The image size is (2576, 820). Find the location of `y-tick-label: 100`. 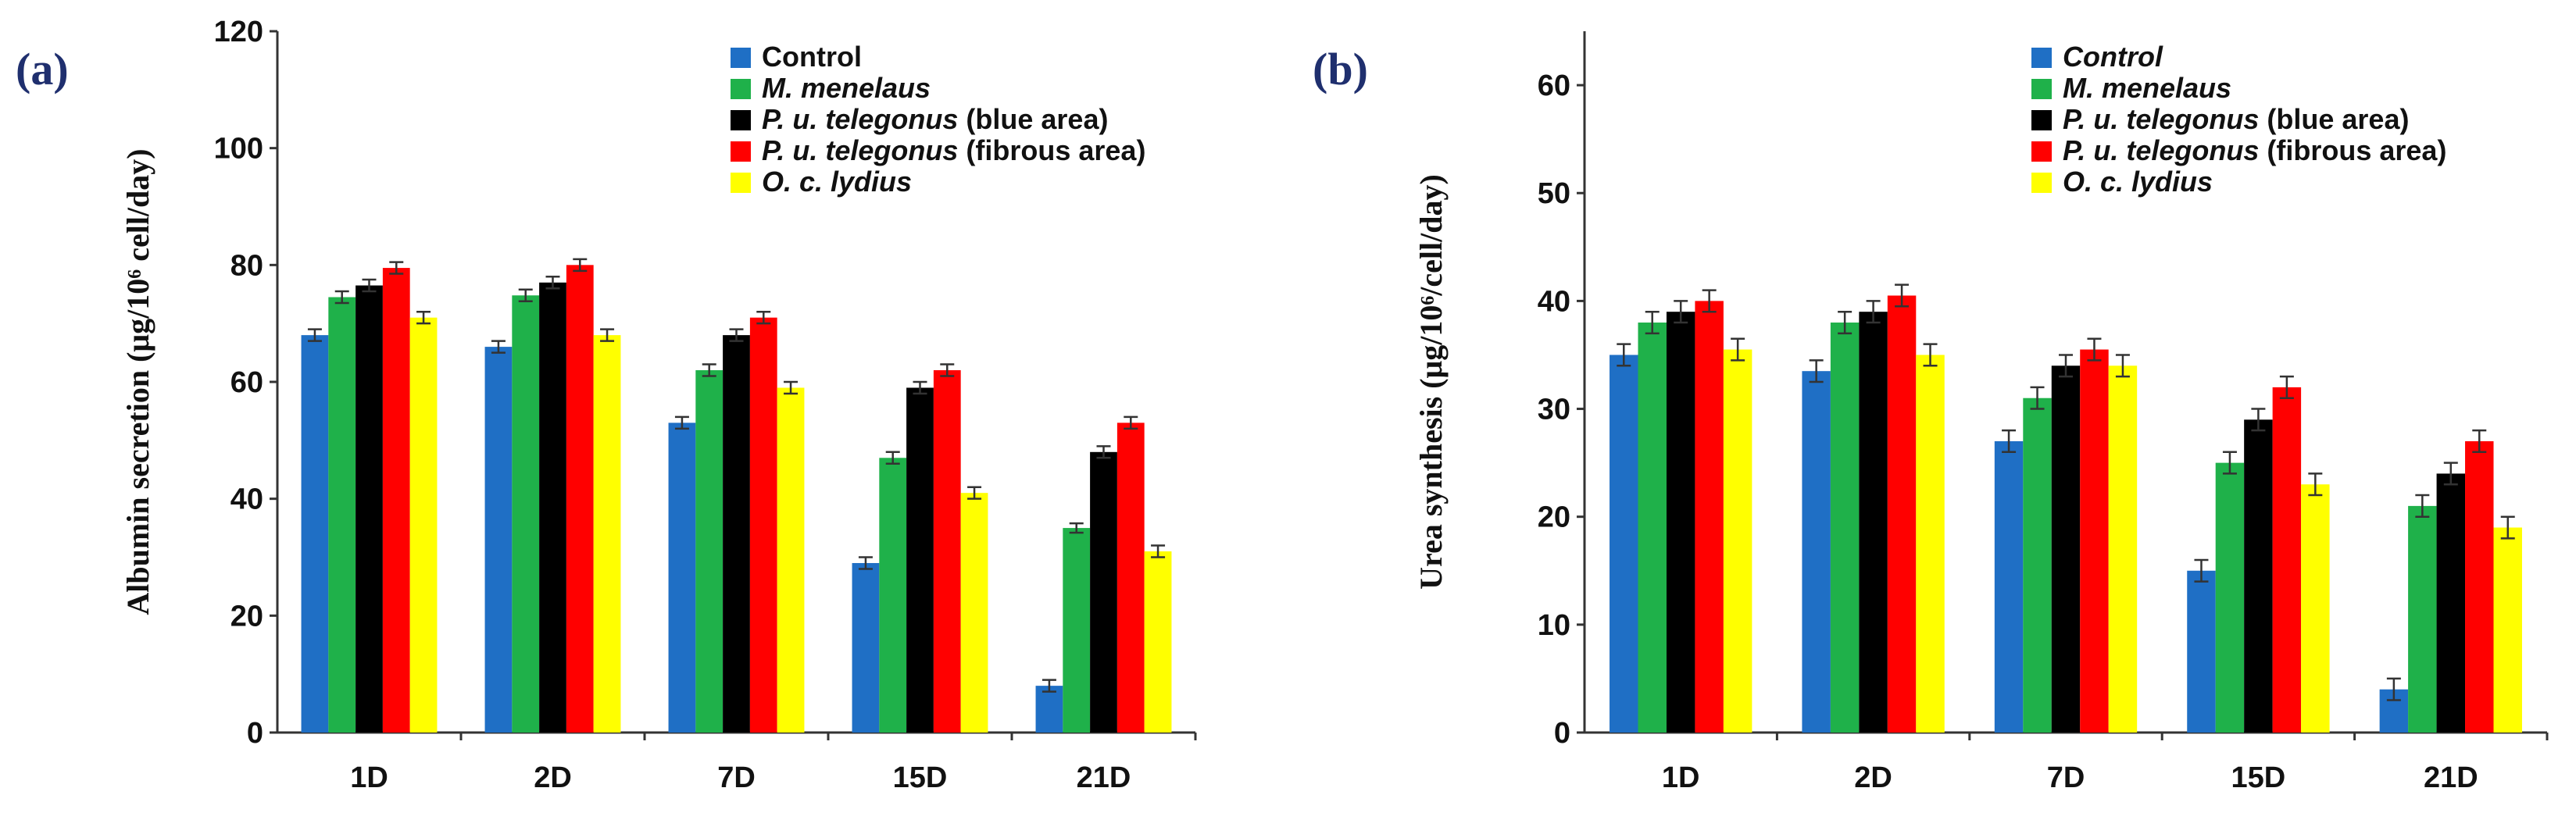

y-tick-label: 100 is located at coordinates (239, 149).